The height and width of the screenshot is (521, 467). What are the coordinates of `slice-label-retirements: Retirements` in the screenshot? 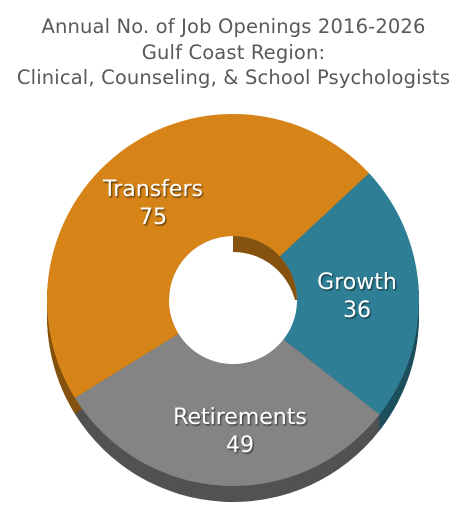 It's located at (240, 417).